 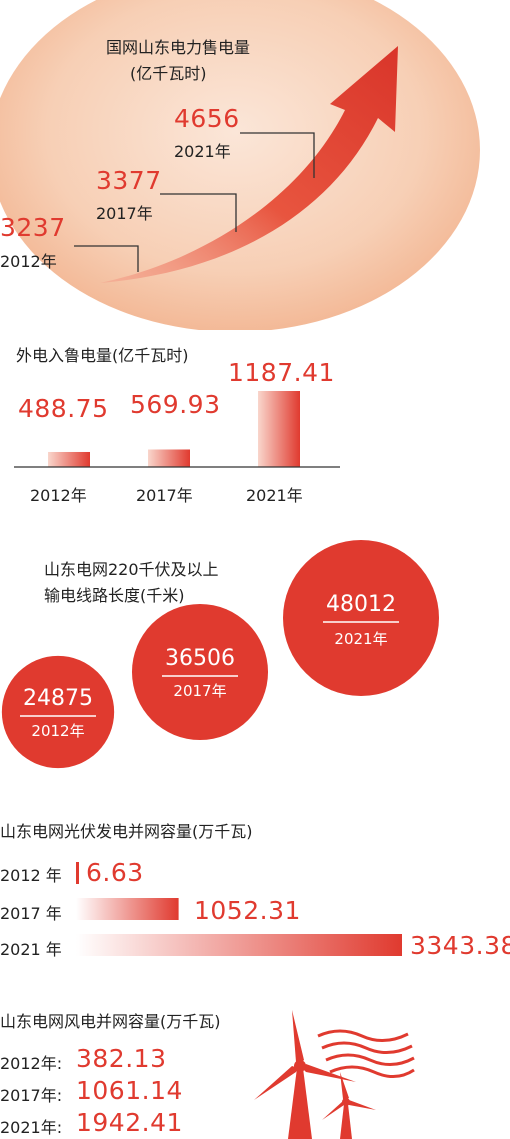 What do you see at coordinates (129, 1122) in the screenshot?
I see `wind-value-2021: 1942.41` at bounding box center [129, 1122].